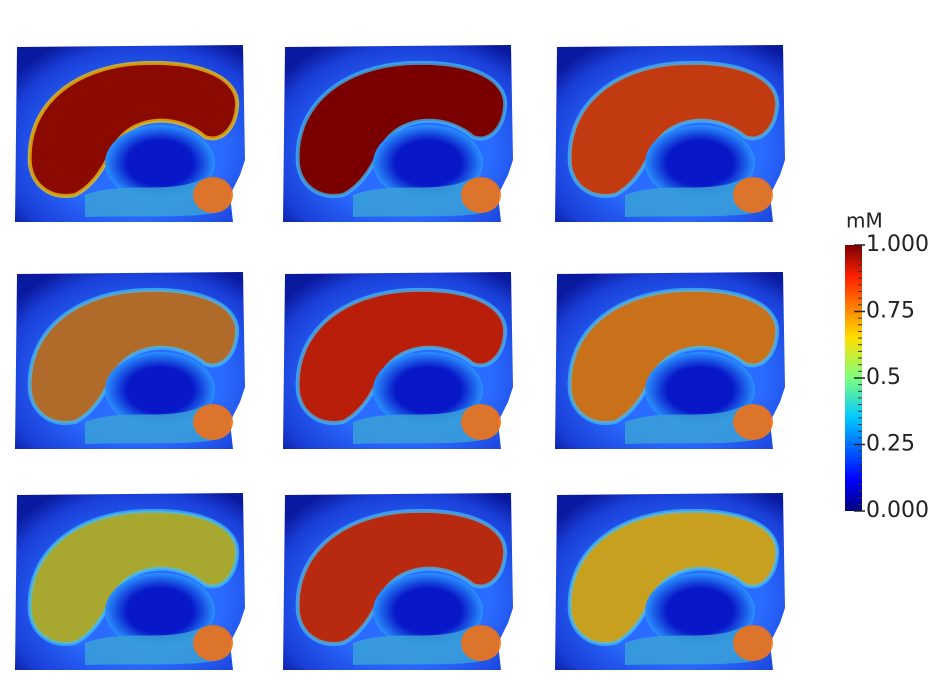 Image resolution: width=946 pixels, height=692 pixels. I want to click on tick-label: 1.000, so click(897, 244).